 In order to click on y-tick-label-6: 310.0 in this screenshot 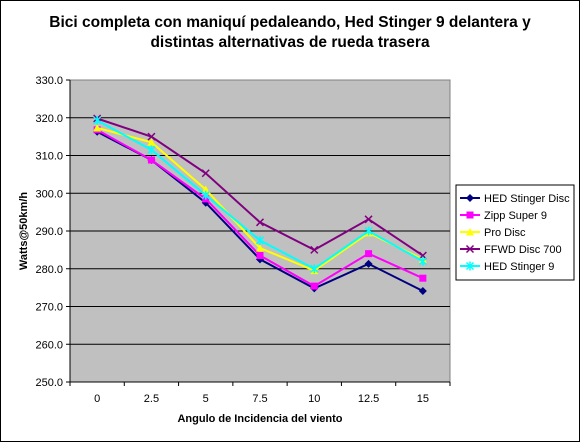, I will do `click(49, 157)`.